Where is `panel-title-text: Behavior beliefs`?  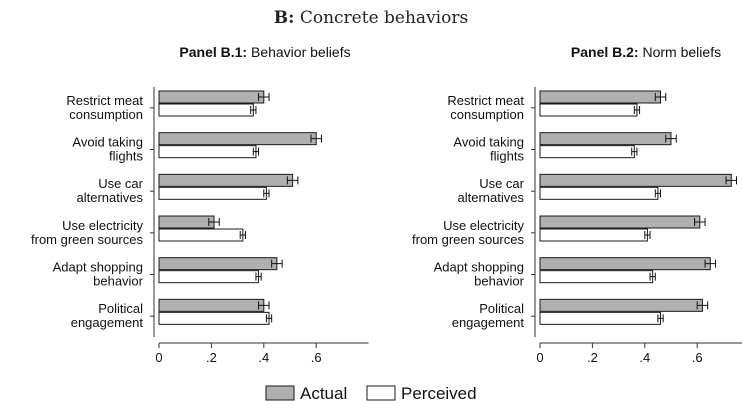
panel-title-text: Behavior beliefs is located at coordinates (299, 52).